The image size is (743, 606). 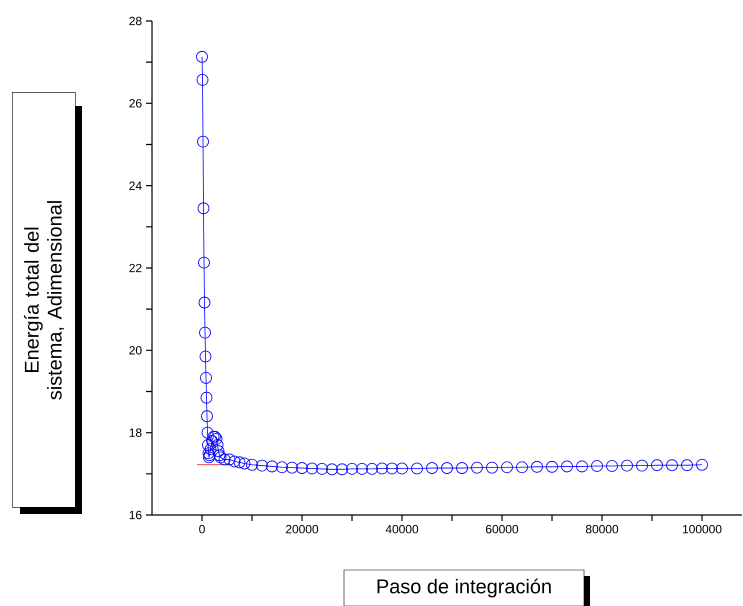 I want to click on y-tick-label: 20, so click(x=135, y=350).